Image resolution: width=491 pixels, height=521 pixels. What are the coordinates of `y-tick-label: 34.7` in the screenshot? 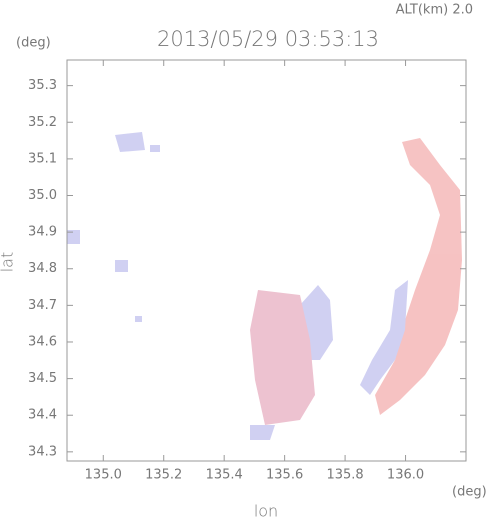 It's located at (42, 305).